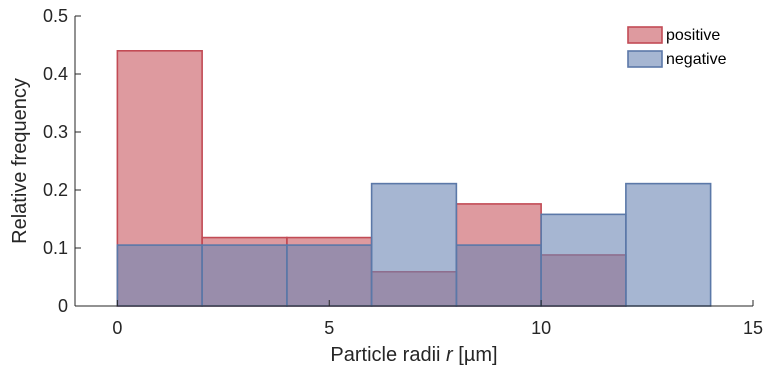 The image size is (766, 371). Describe the element at coordinates (63, 306) in the screenshot. I see `y-tick-label: 0` at that location.